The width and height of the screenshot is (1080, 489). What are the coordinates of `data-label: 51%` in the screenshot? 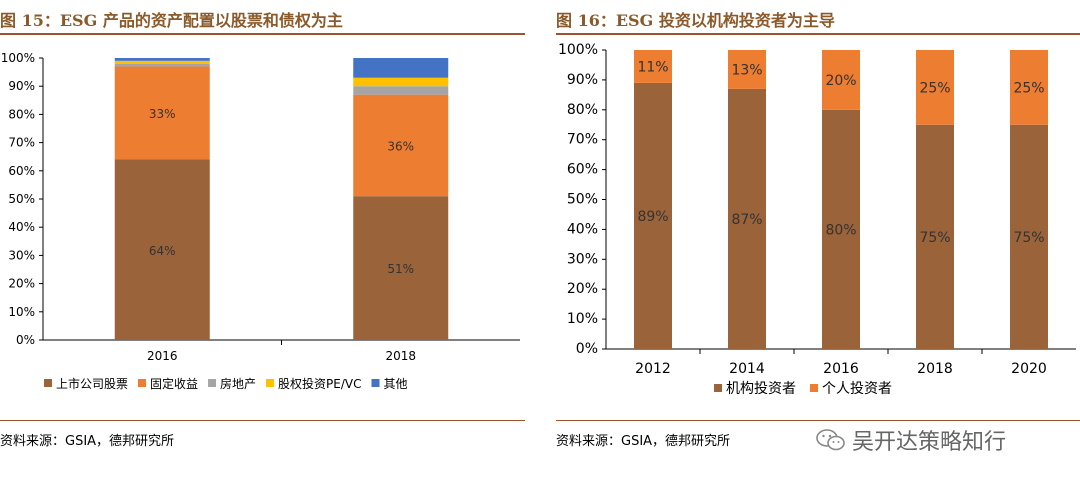 It's located at (400, 269).